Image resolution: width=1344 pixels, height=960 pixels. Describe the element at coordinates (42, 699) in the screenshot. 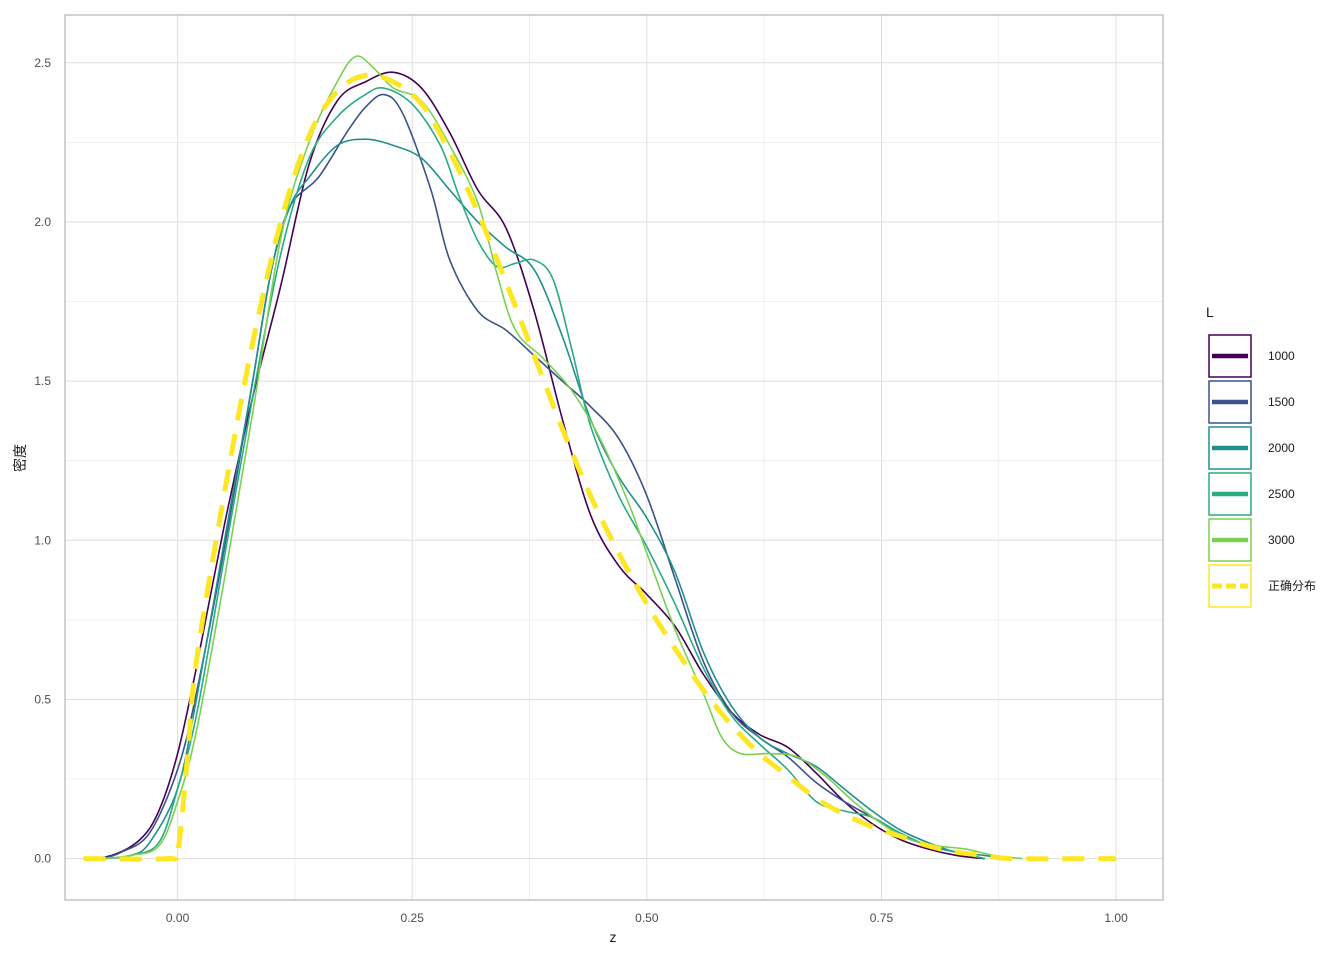

I see `y-tick-label: 0.5` at that location.